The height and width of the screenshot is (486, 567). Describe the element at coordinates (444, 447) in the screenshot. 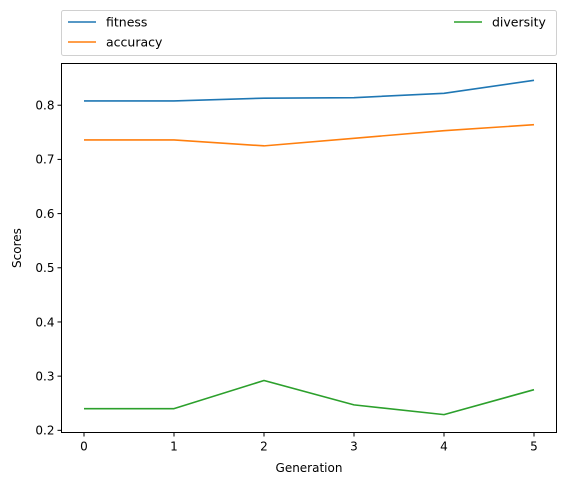

I see `x-tick-label: 4` at that location.